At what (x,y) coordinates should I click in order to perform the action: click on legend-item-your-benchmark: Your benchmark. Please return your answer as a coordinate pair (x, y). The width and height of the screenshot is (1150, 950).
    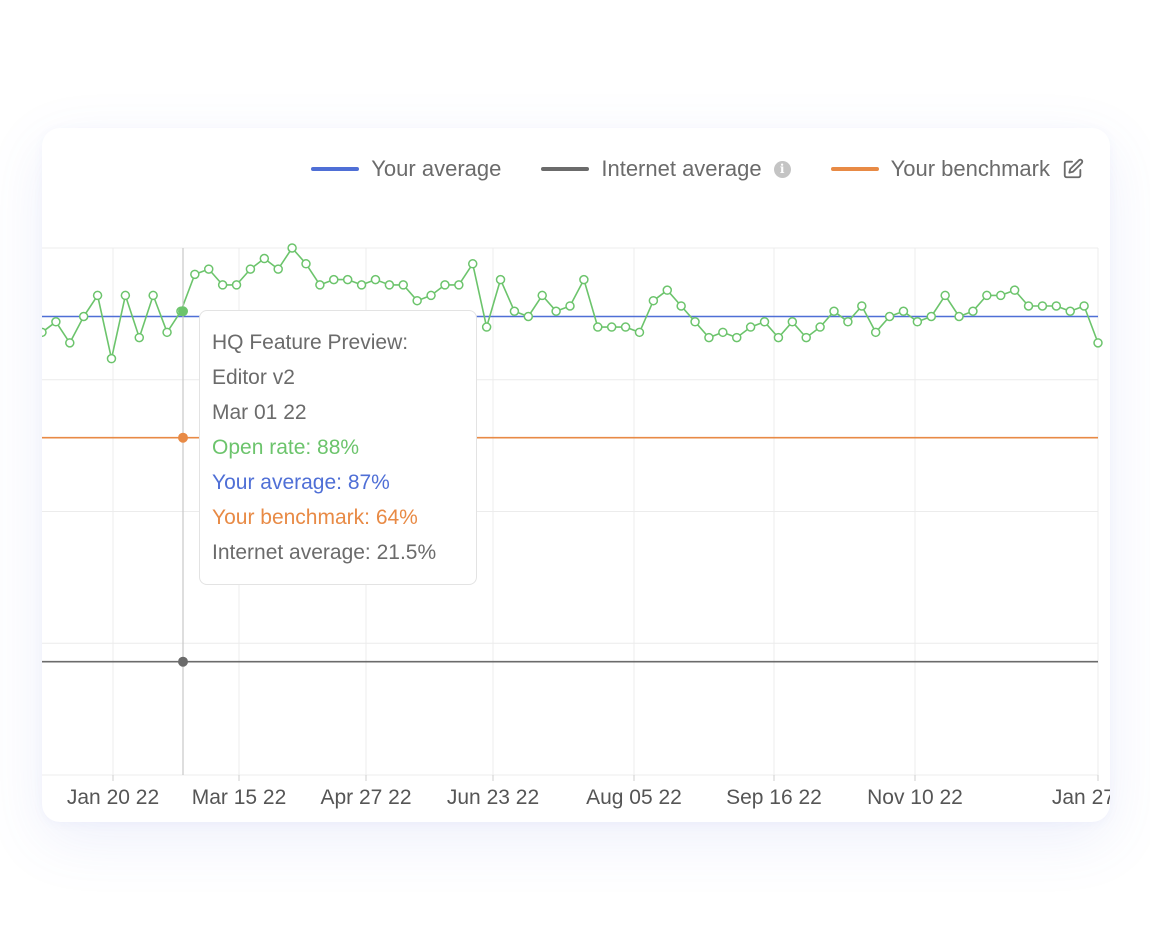
    Looking at the image, I should click on (957, 169).